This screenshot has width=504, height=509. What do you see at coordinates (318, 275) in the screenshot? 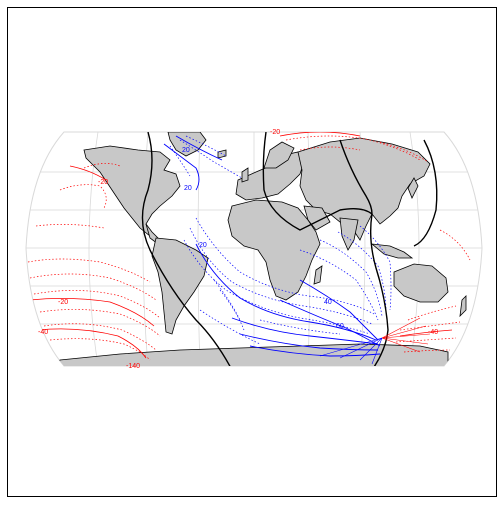
I see `madagascar` at bounding box center [318, 275].